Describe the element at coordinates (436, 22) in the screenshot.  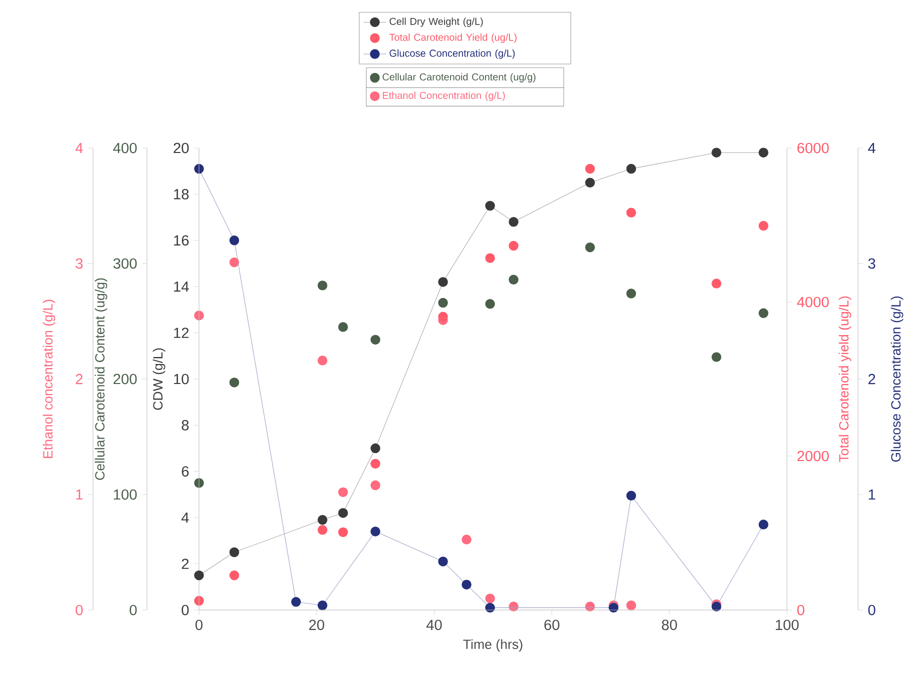
I see `legend-label: Cell Dry Weight (g/L)` at that location.